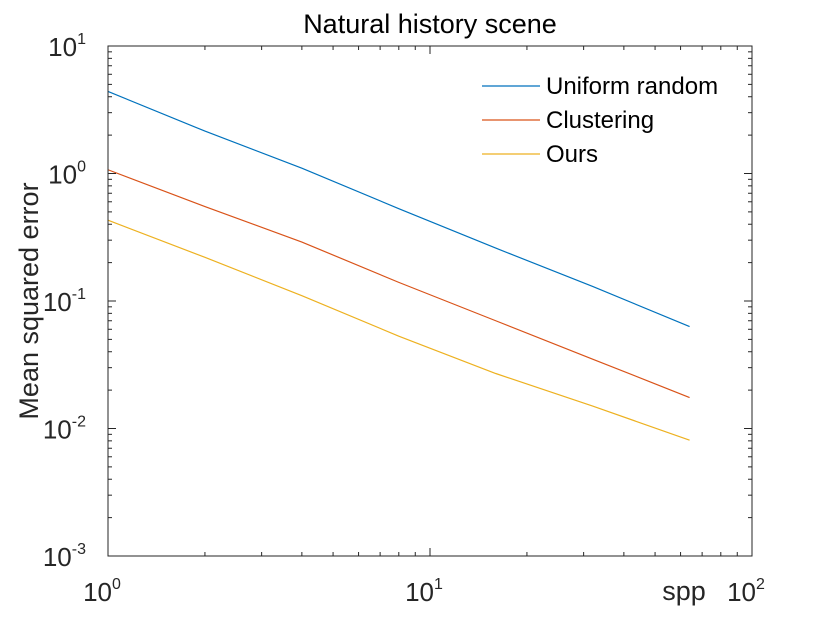 The image size is (830, 623). Describe the element at coordinates (572, 154) in the screenshot. I see `legend-label-3: Ours` at that location.